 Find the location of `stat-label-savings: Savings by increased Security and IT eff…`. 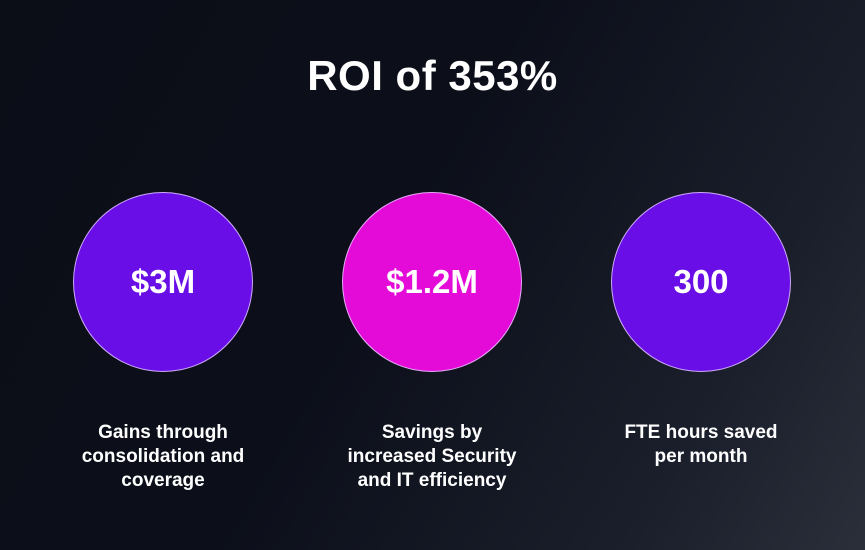

stat-label-savings: Savings by increased Security and IT eff… is located at coordinates (432, 457).